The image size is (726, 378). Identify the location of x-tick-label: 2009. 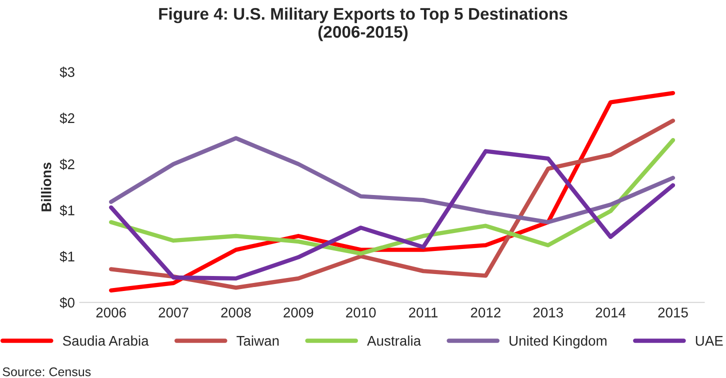
(299, 313).